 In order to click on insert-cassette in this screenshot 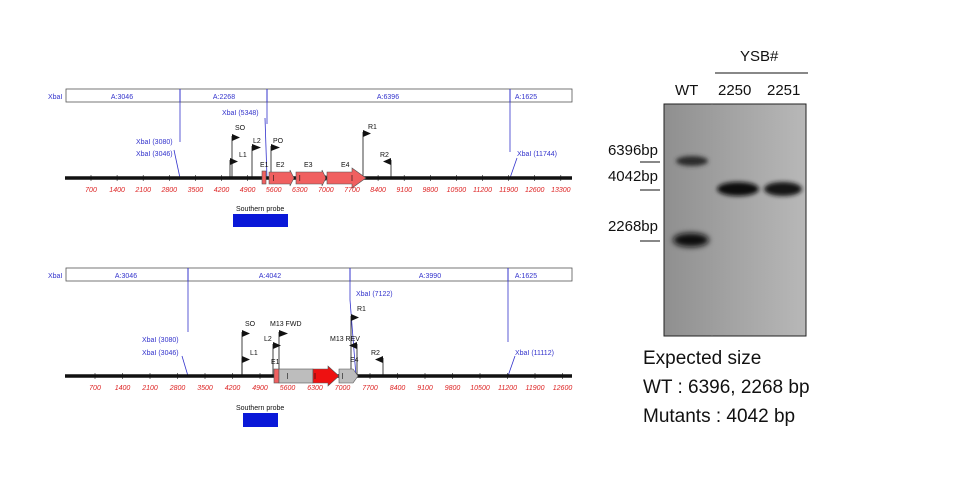, I will do `click(316, 376)`.